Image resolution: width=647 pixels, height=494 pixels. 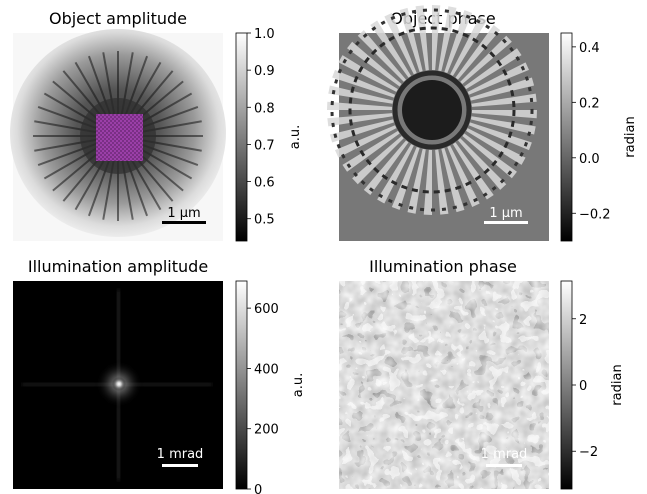 I want to click on illumination-amplitude-scalebar: 1 mrad, so click(x=180, y=457).